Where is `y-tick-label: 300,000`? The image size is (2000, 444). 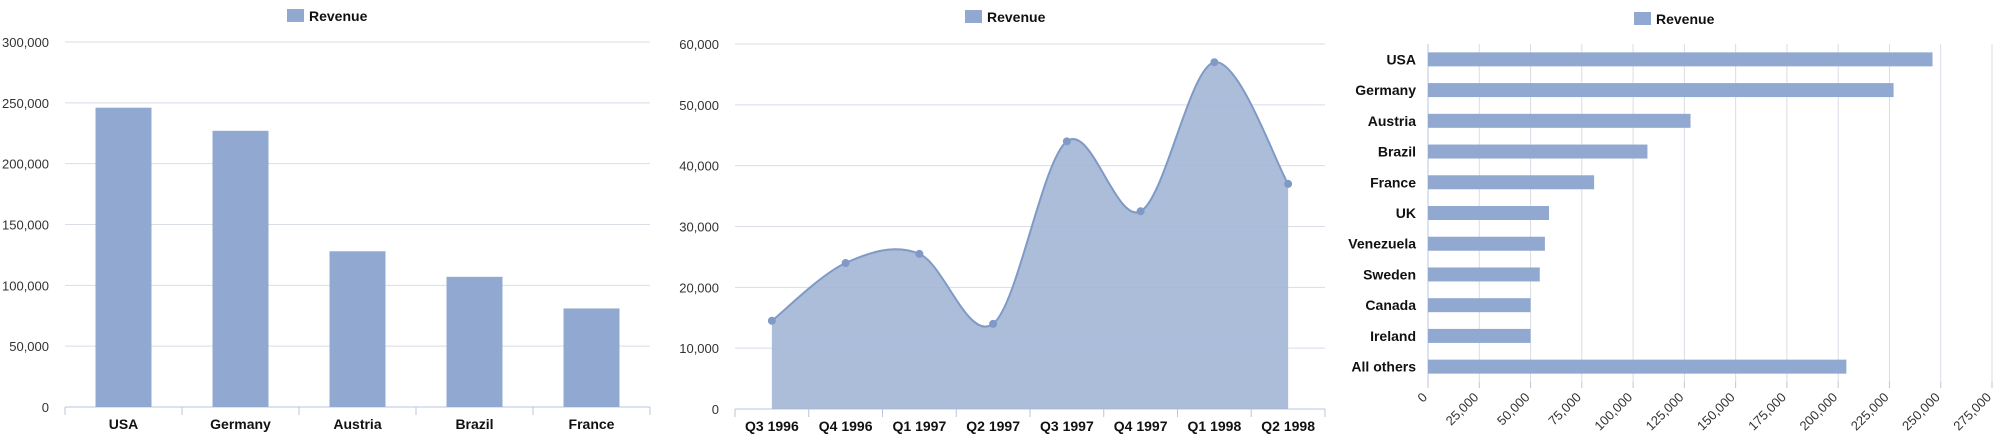 y-tick-label: 300,000 is located at coordinates (25, 42).